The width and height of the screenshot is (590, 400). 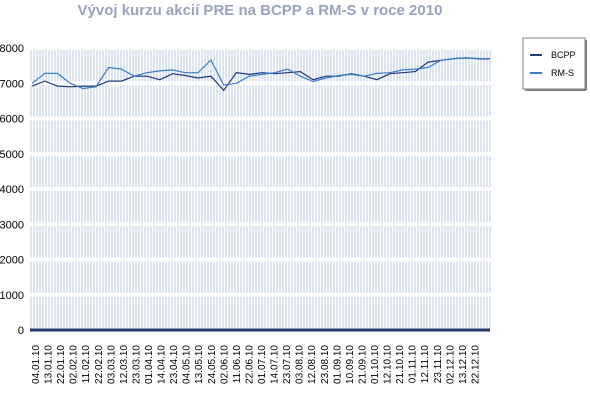 What do you see at coordinates (362, 364) in the screenshot?
I see `x-tick-label: 21.09.10` at bounding box center [362, 364].